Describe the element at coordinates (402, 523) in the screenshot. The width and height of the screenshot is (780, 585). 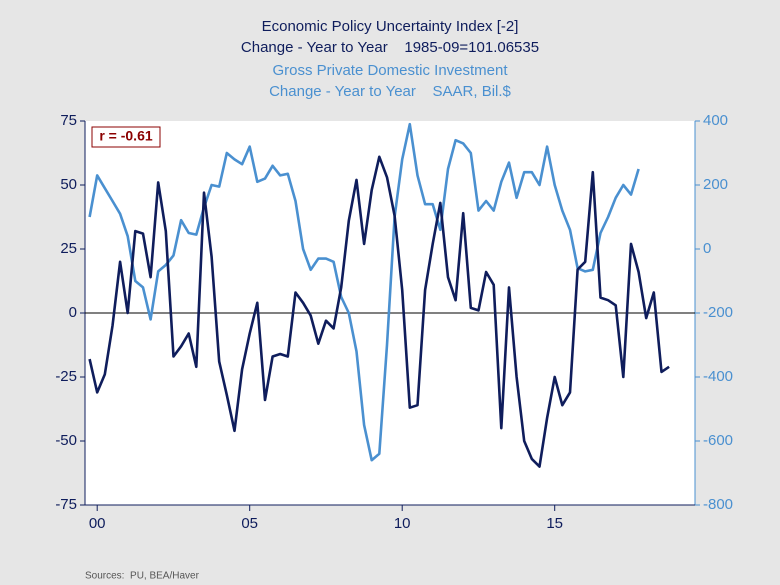
I see `x-tick-label: 10` at that location.